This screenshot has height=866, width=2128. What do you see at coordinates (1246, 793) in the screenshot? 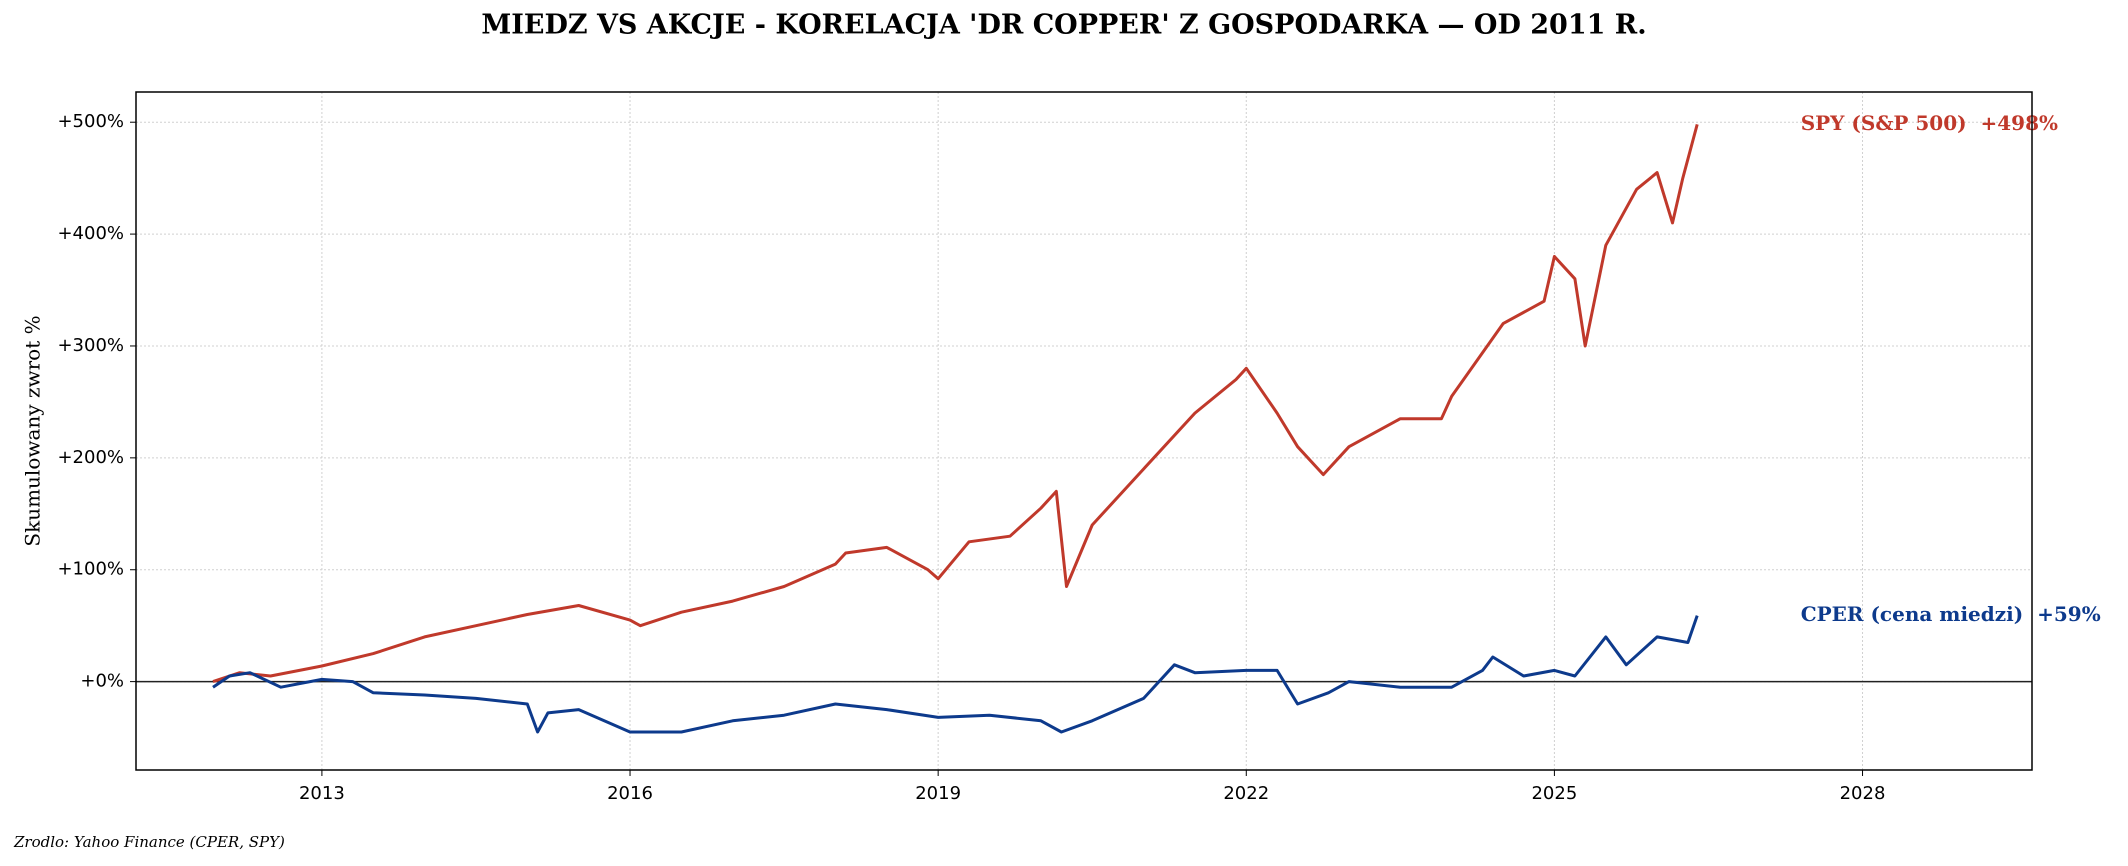
I see `x-tick-label: 2022` at bounding box center [1246, 793].